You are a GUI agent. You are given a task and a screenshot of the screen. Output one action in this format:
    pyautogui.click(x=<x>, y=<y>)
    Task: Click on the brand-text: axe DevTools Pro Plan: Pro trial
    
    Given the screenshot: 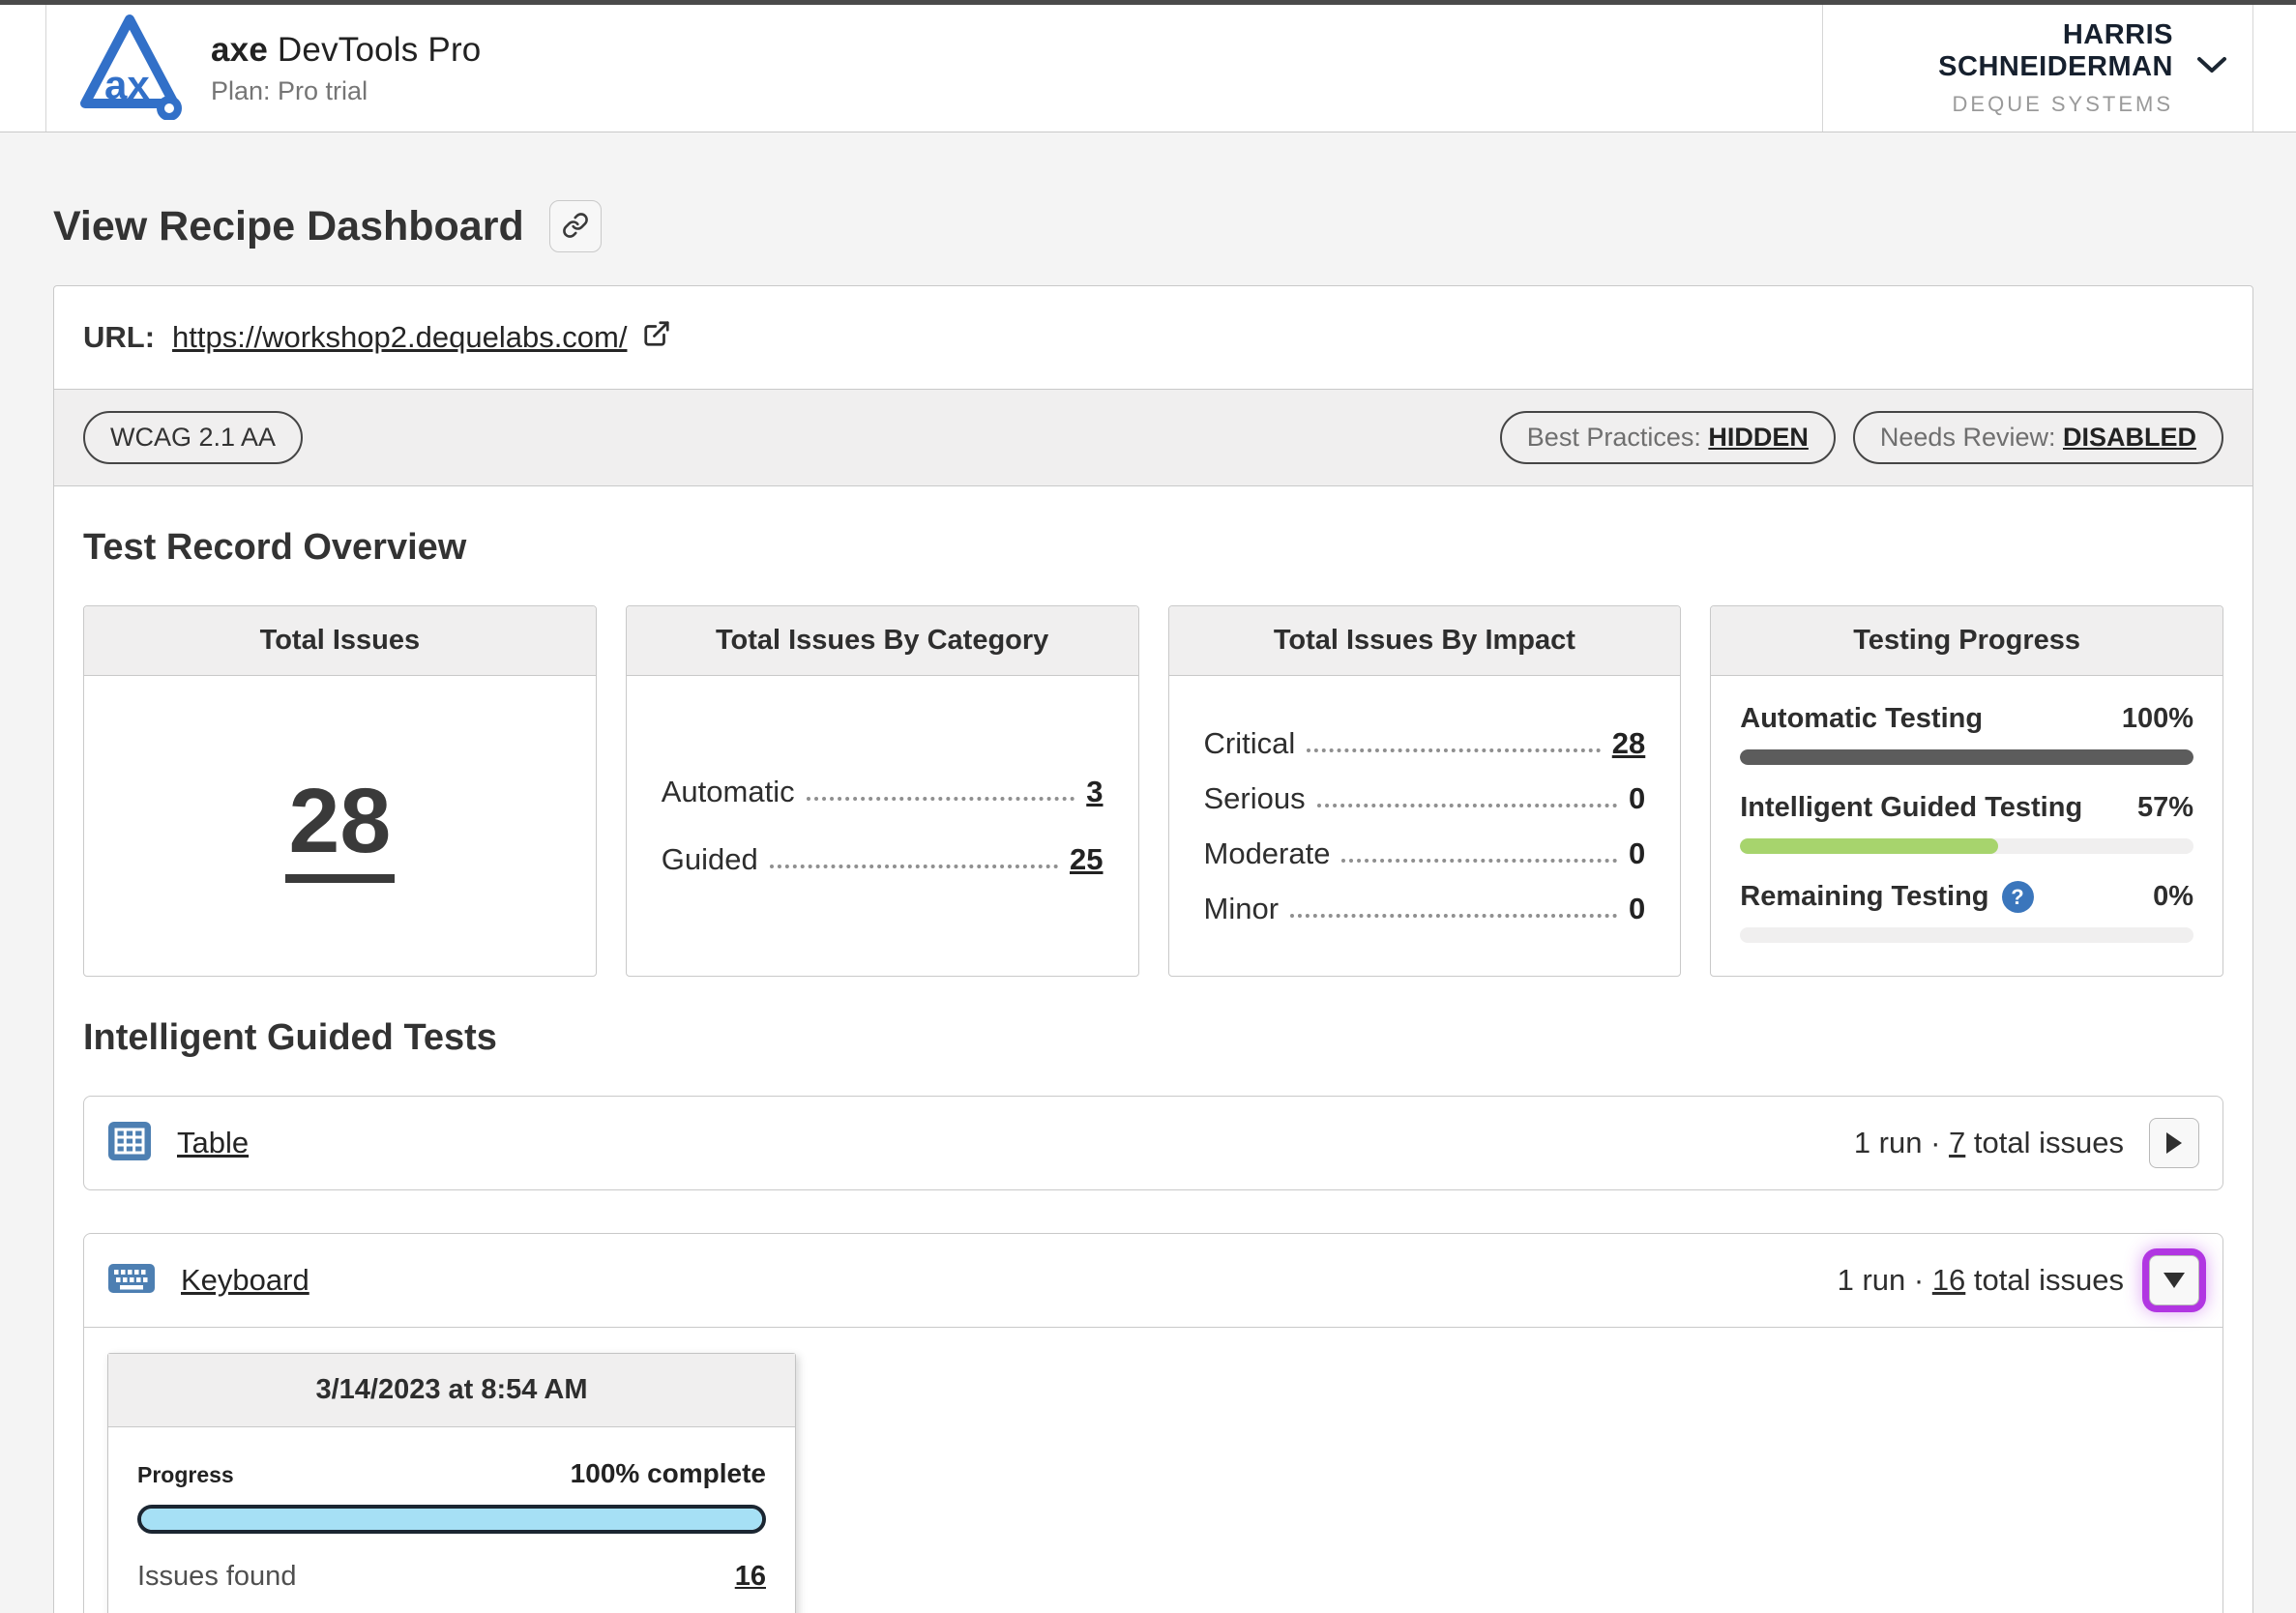 What is the action you would take?
    pyautogui.click(x=346, y=68)
    